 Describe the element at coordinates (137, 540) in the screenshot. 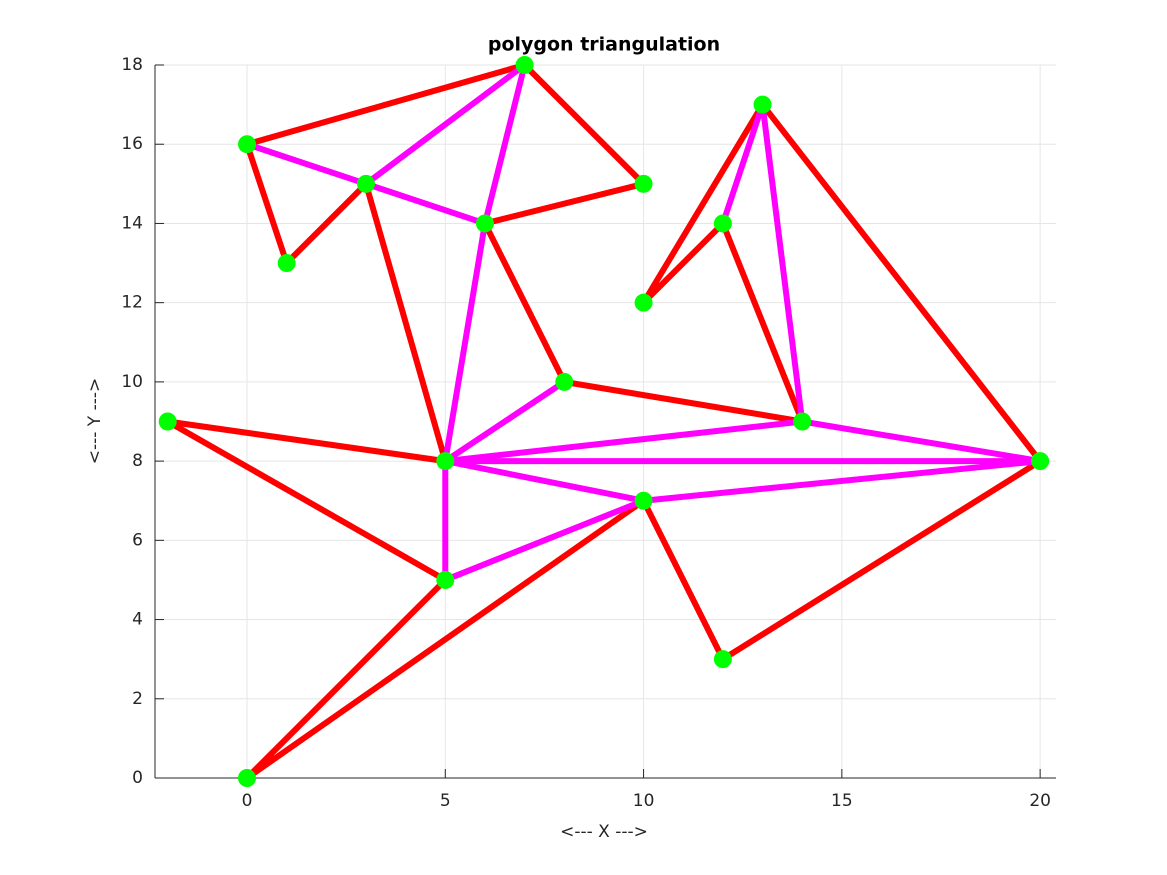

I see `y-tick-label: 6` at that location.